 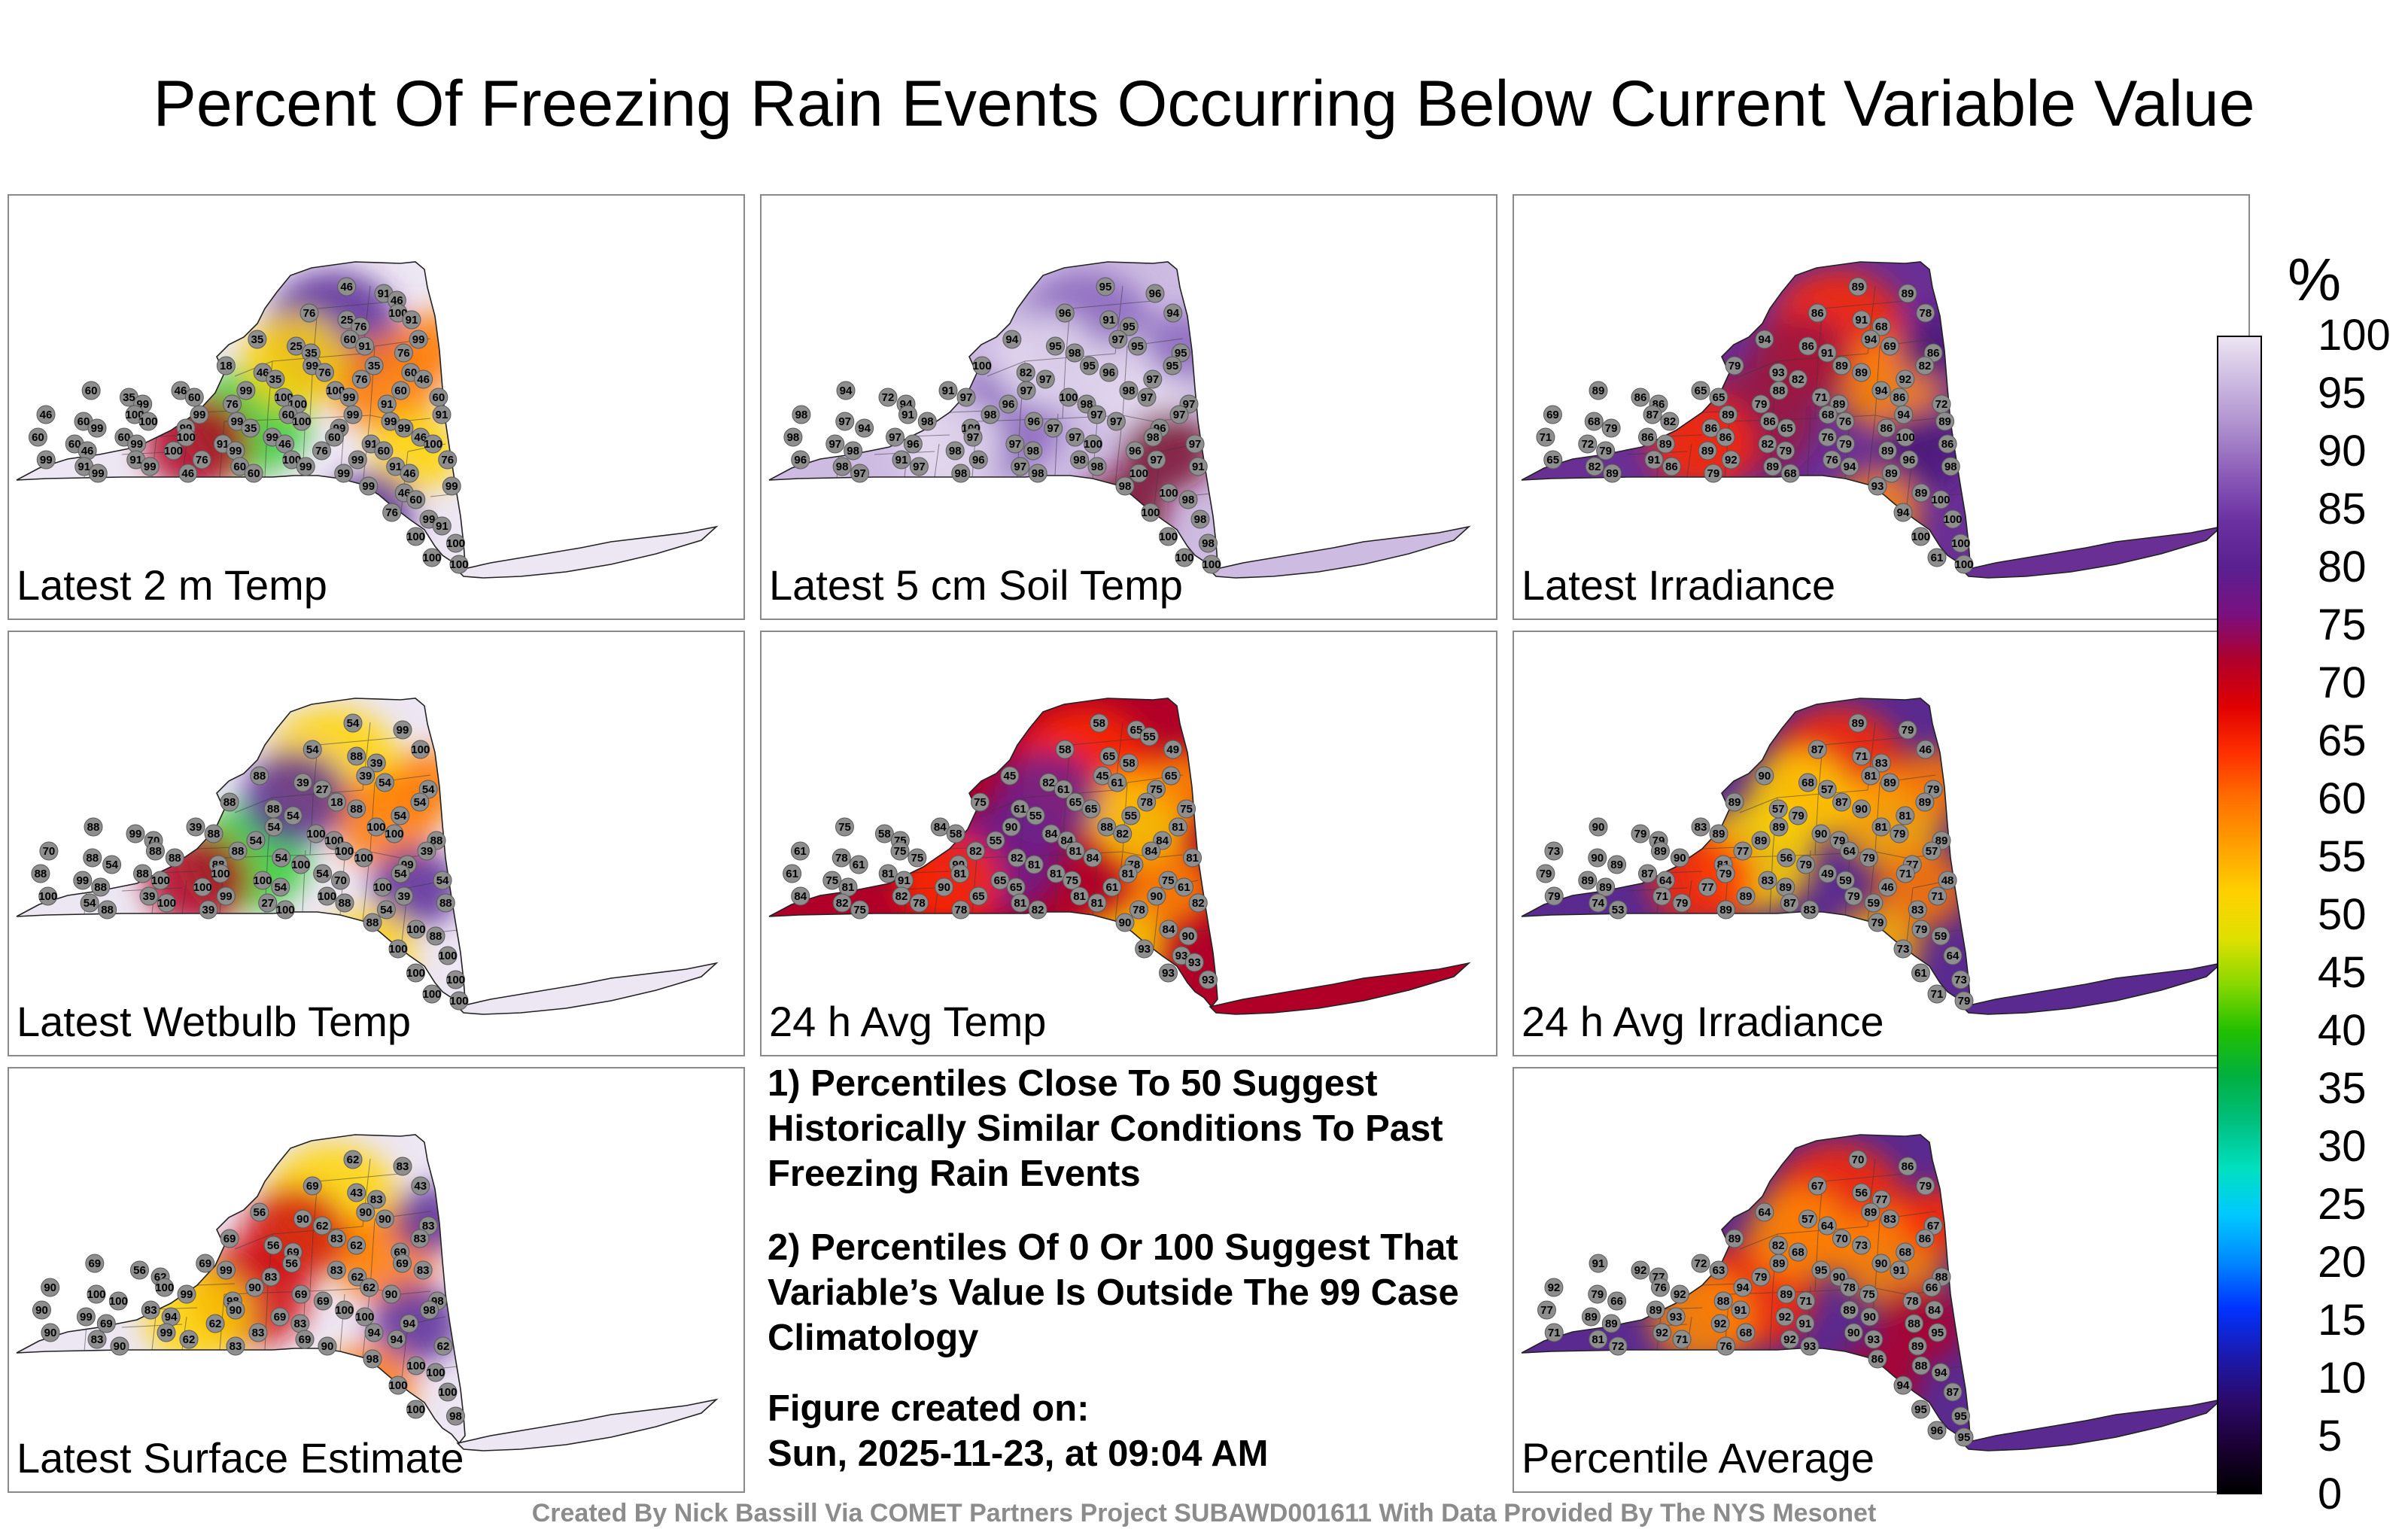 What do you see at coordinates (864, 428) in the screenshot?
I see `station-value: 94` at bounding box center [864, 428].